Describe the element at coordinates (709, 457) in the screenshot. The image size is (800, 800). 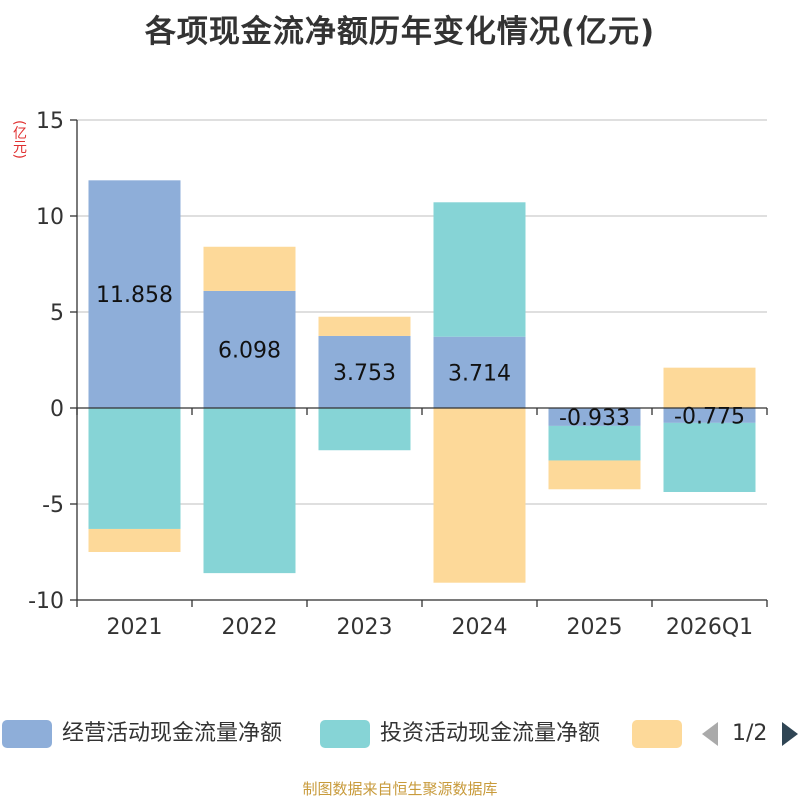
I see `bar-s1-2026Q1` at that location.